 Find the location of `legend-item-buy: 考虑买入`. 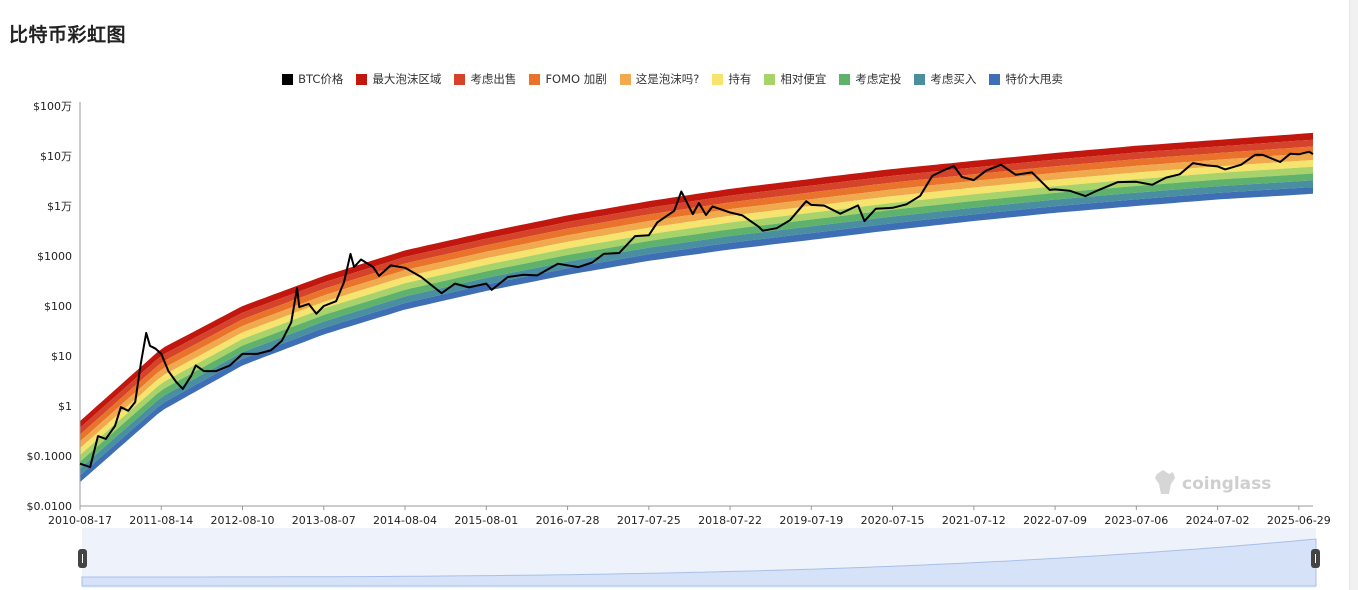

legend-item-buy: 考虑买入 is located at coordinates (945, 79).